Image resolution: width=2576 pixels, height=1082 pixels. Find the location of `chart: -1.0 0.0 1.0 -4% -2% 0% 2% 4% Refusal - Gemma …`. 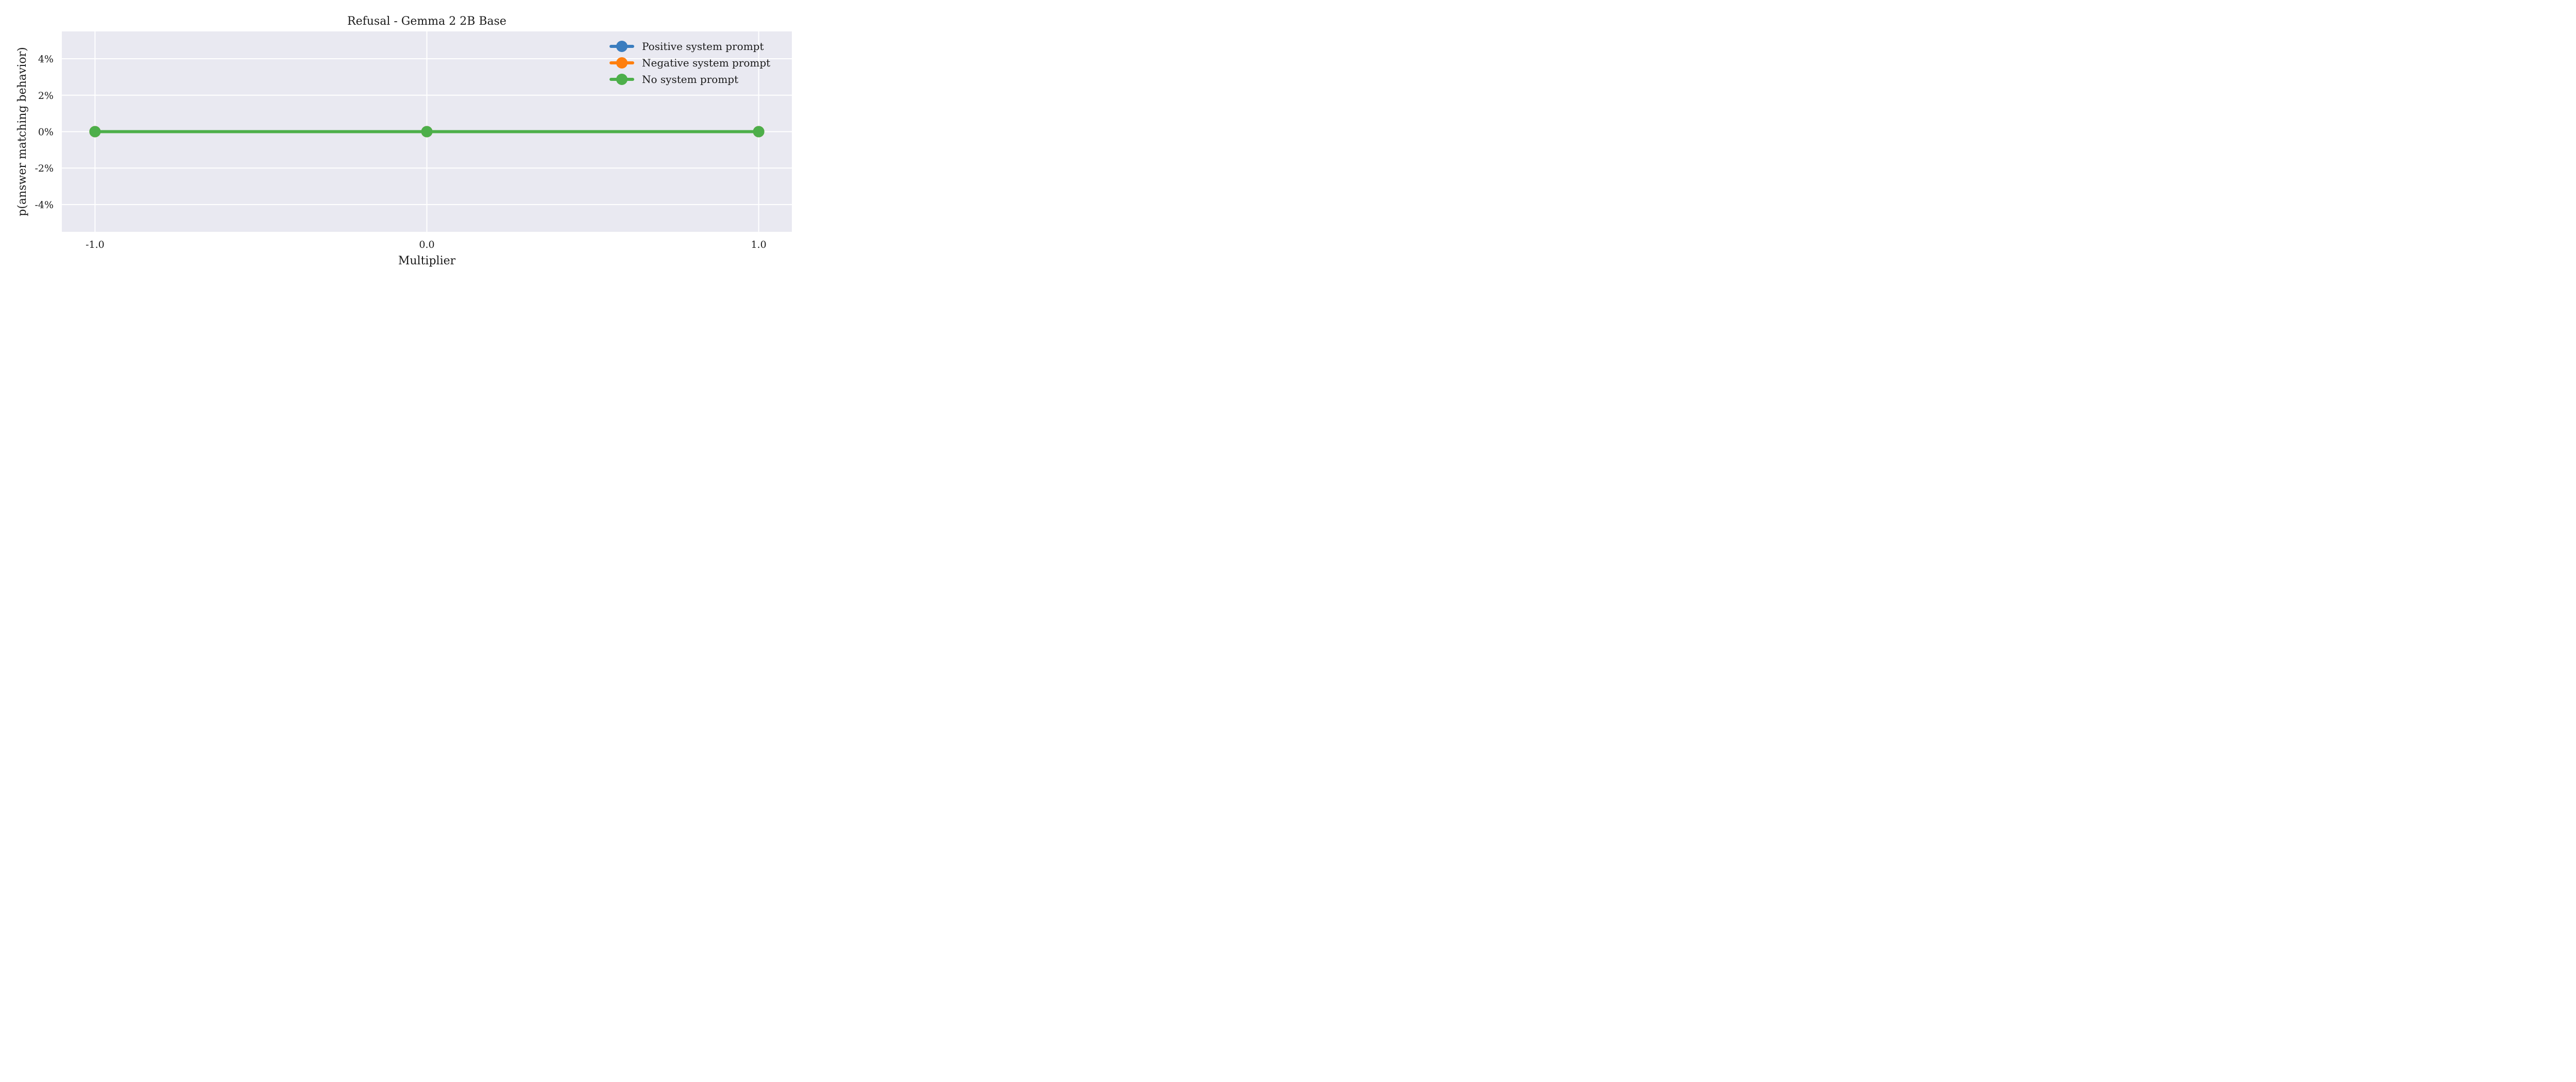

chart: -1.0 0.0 1.0 -4% -2% 0% 2% 4% Refusal - Gemma … is located at coordinates (404, 141).